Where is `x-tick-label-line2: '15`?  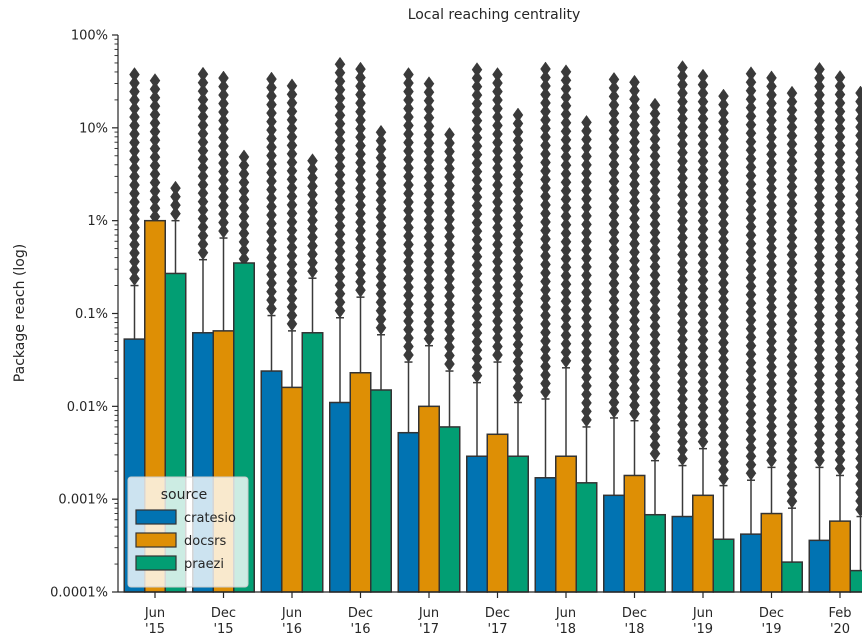 x-tick-label-line2: '15 is located at coordinates (155, 629).